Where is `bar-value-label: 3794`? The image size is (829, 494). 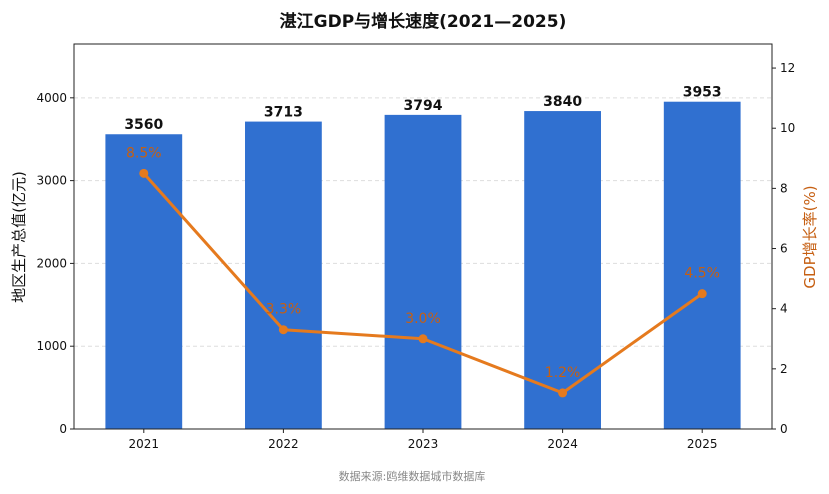
bar-value-label: 3794 is located at coordinates (423, 106).